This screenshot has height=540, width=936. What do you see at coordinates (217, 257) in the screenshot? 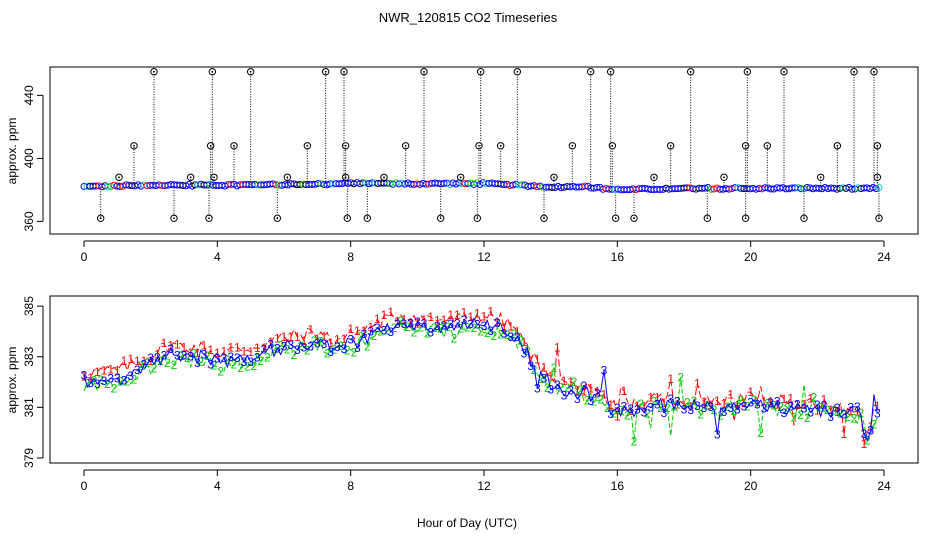
I see `top-x-tick-label: 4` at bounding box center [217, 257].